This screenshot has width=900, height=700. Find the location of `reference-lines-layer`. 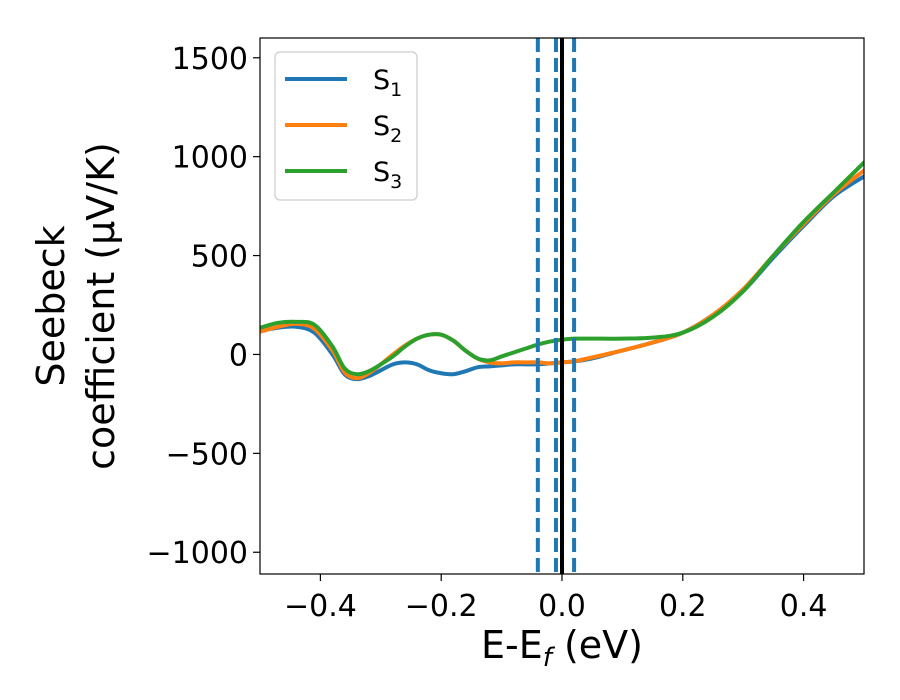

reference-lines-layer is located at coordinates (556, 306).